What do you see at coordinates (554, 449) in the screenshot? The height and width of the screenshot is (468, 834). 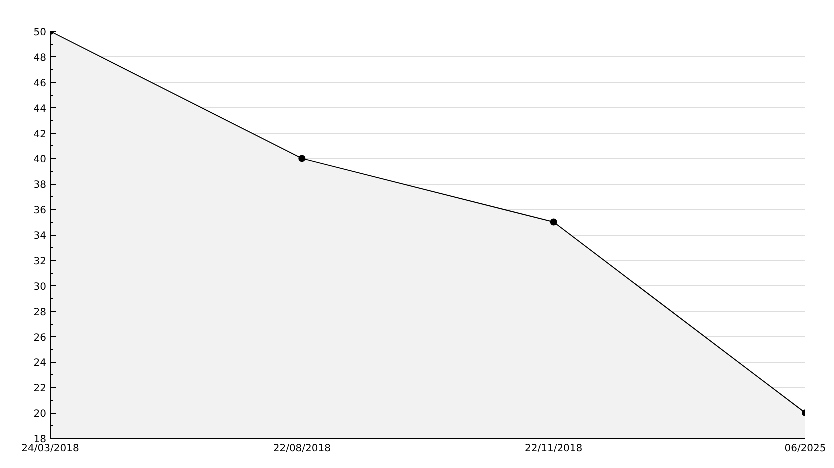 I see `x-tick-label: 22/11/2018` at bounding box center [554, 449].